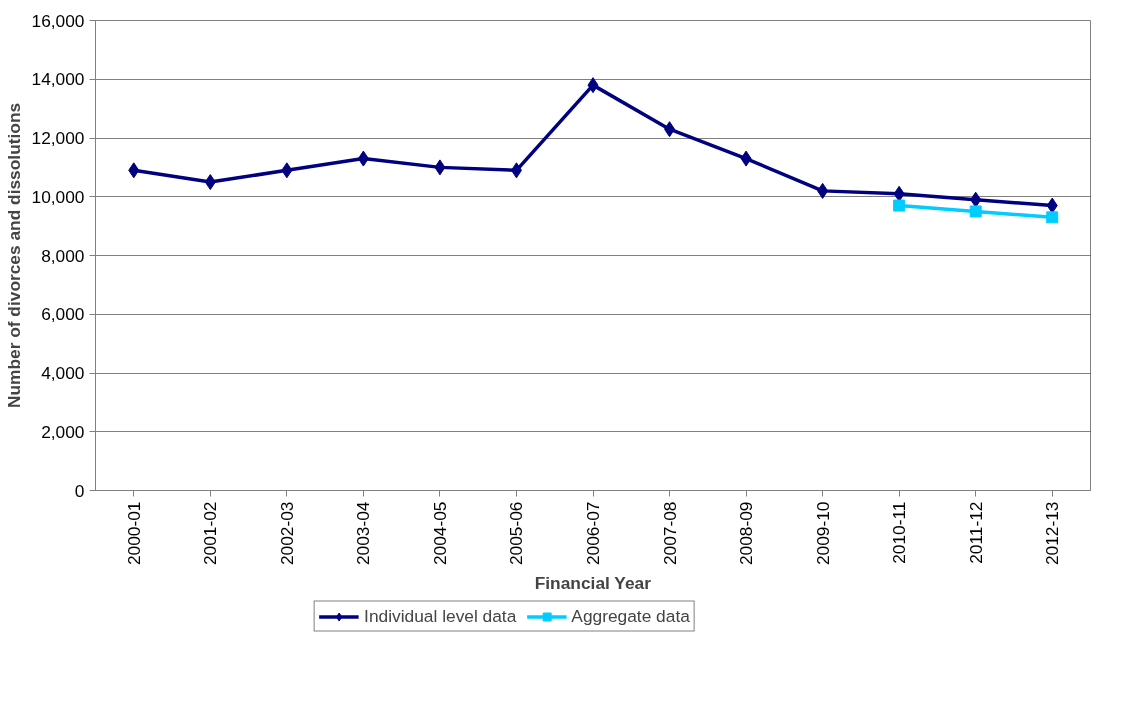 The width and height of the screenshot is (1148, 702). What do you see at coordinates (58, 138) in the screenshot?
I see `y-tick-label: 12,000` at bounding box center [58, 138].